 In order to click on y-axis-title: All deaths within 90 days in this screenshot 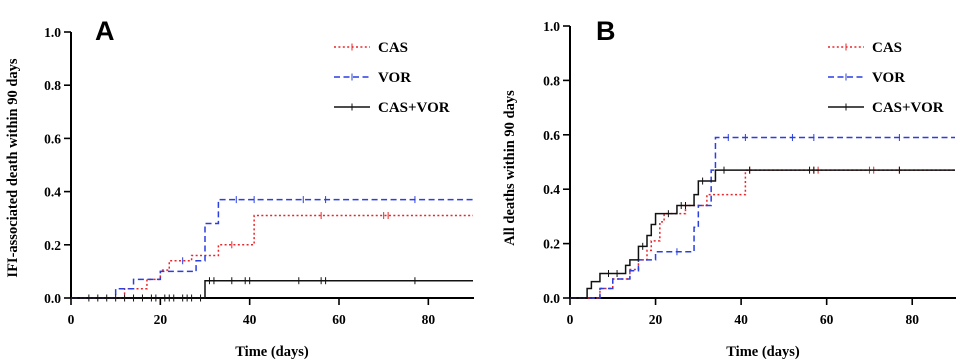, I will do `click(510, 168)`.